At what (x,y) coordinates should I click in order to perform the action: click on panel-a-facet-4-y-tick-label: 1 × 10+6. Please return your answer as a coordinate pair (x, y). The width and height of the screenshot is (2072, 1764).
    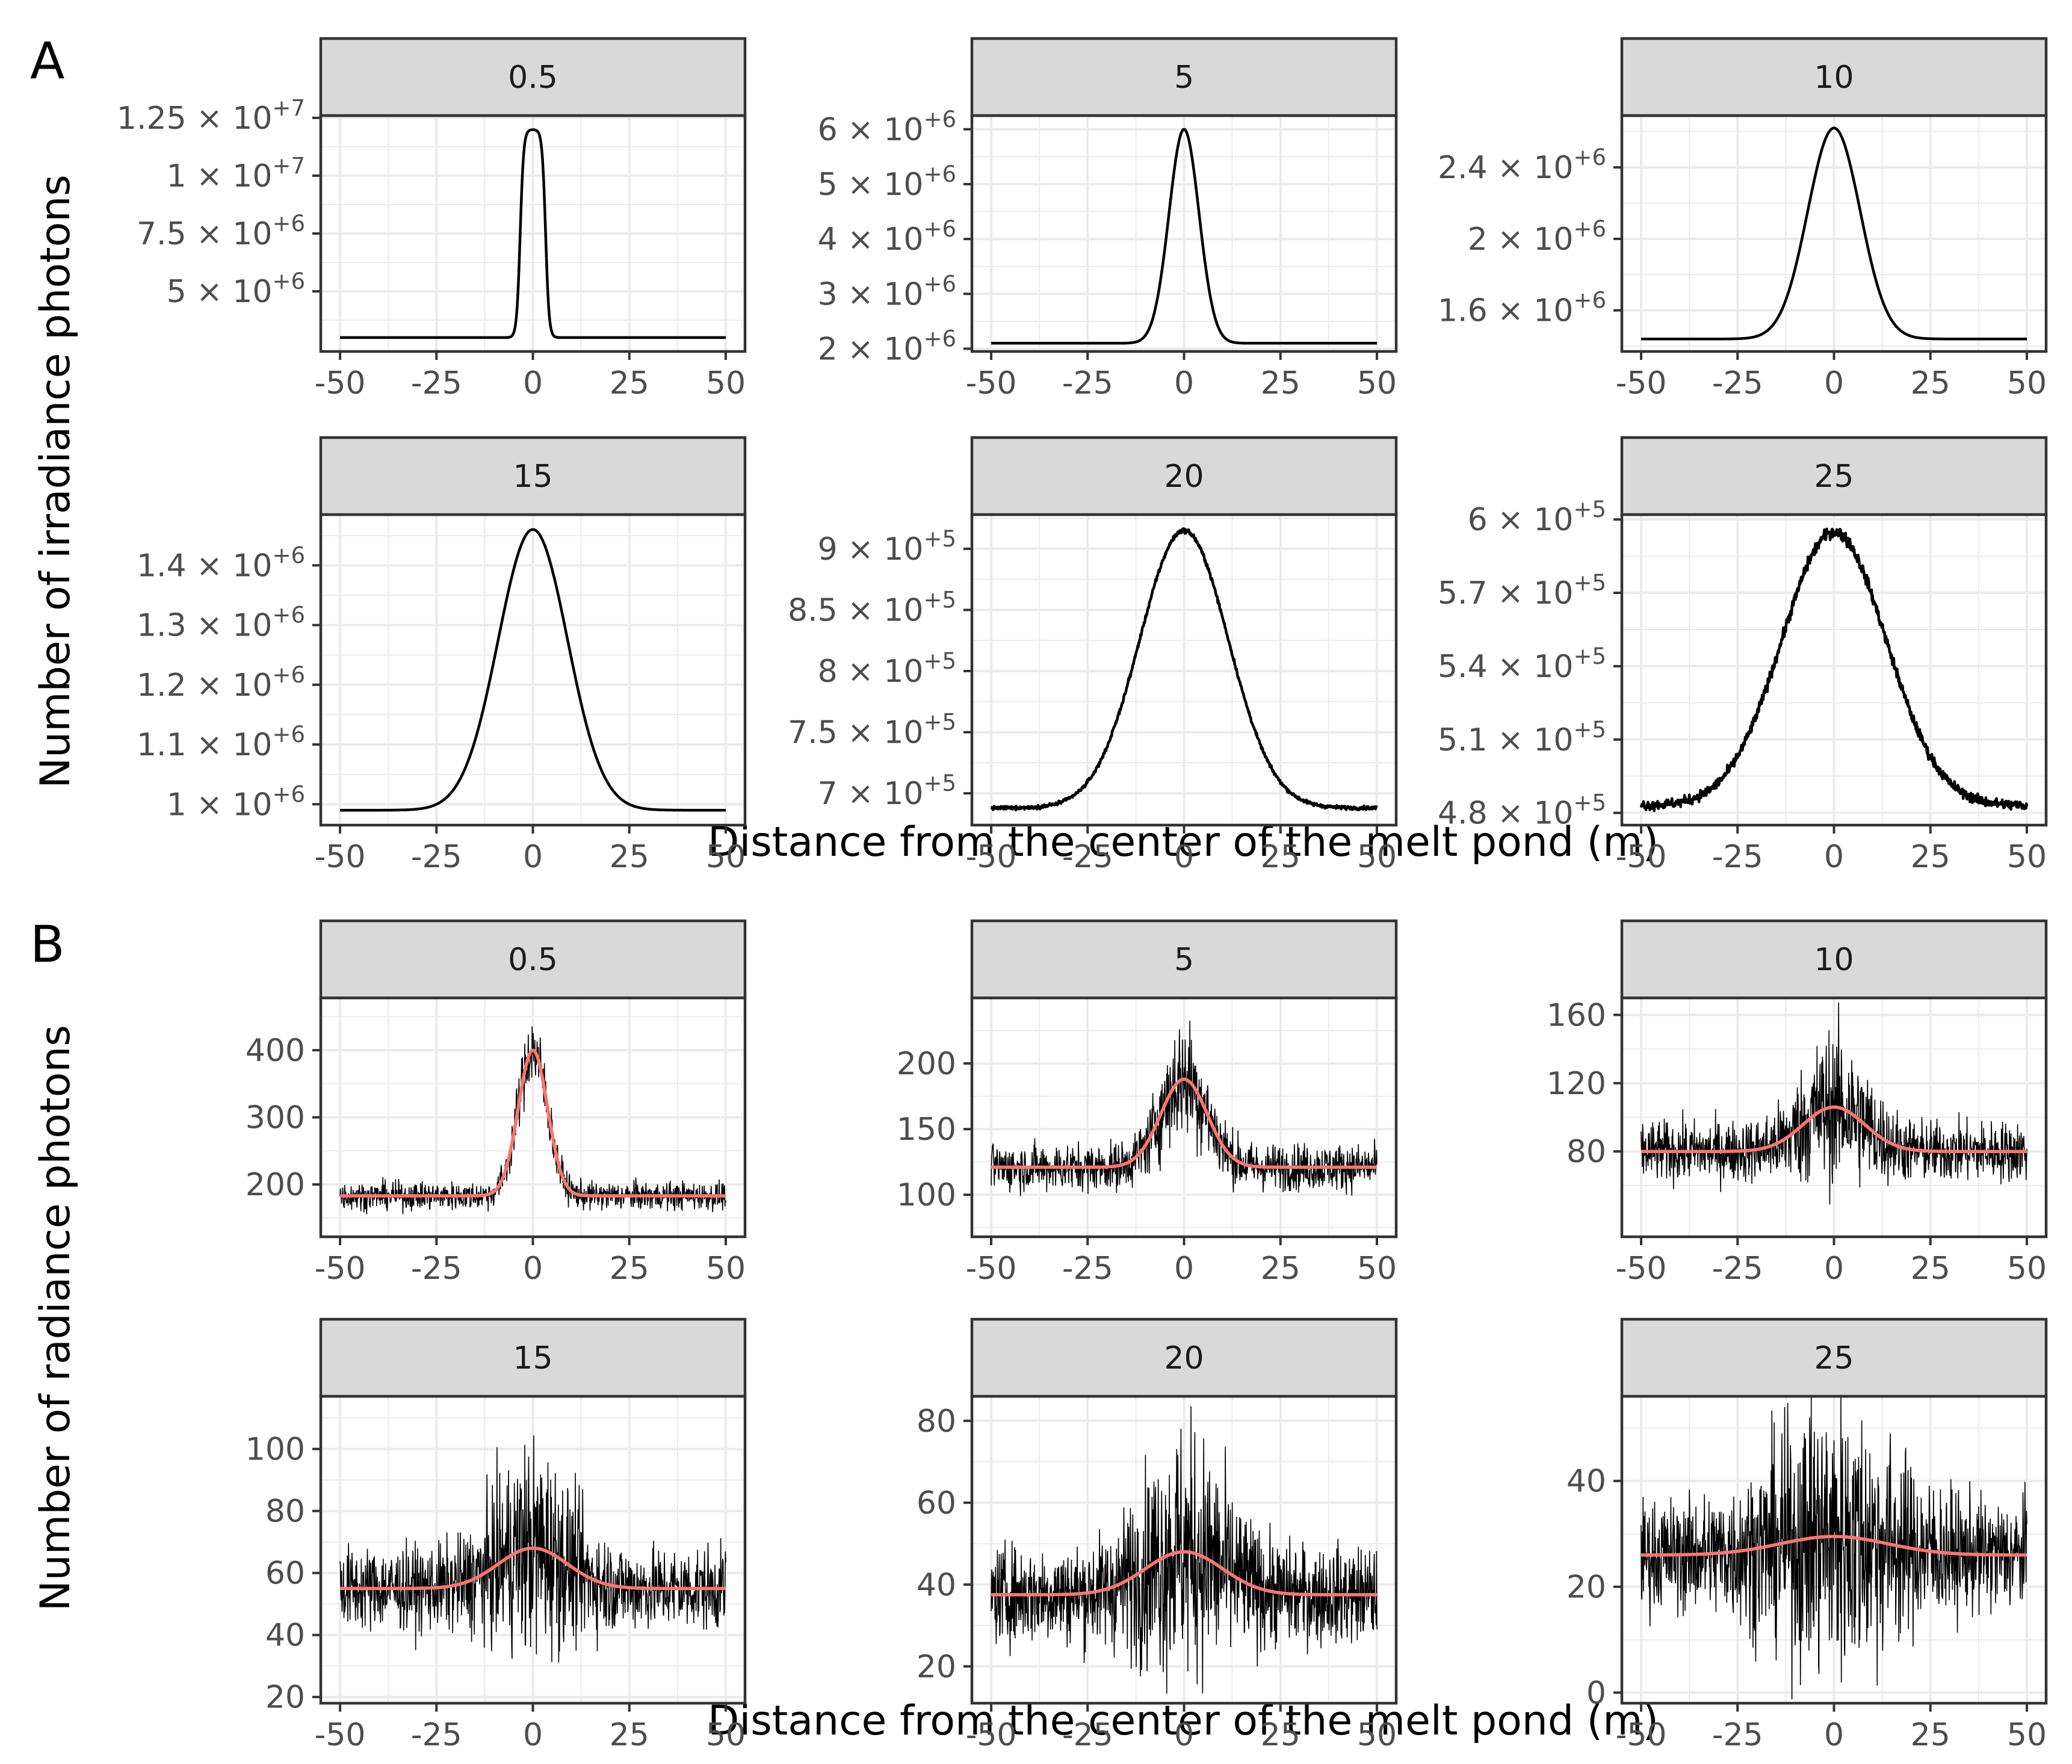
    Looking at the image, I should click on (236, 802).